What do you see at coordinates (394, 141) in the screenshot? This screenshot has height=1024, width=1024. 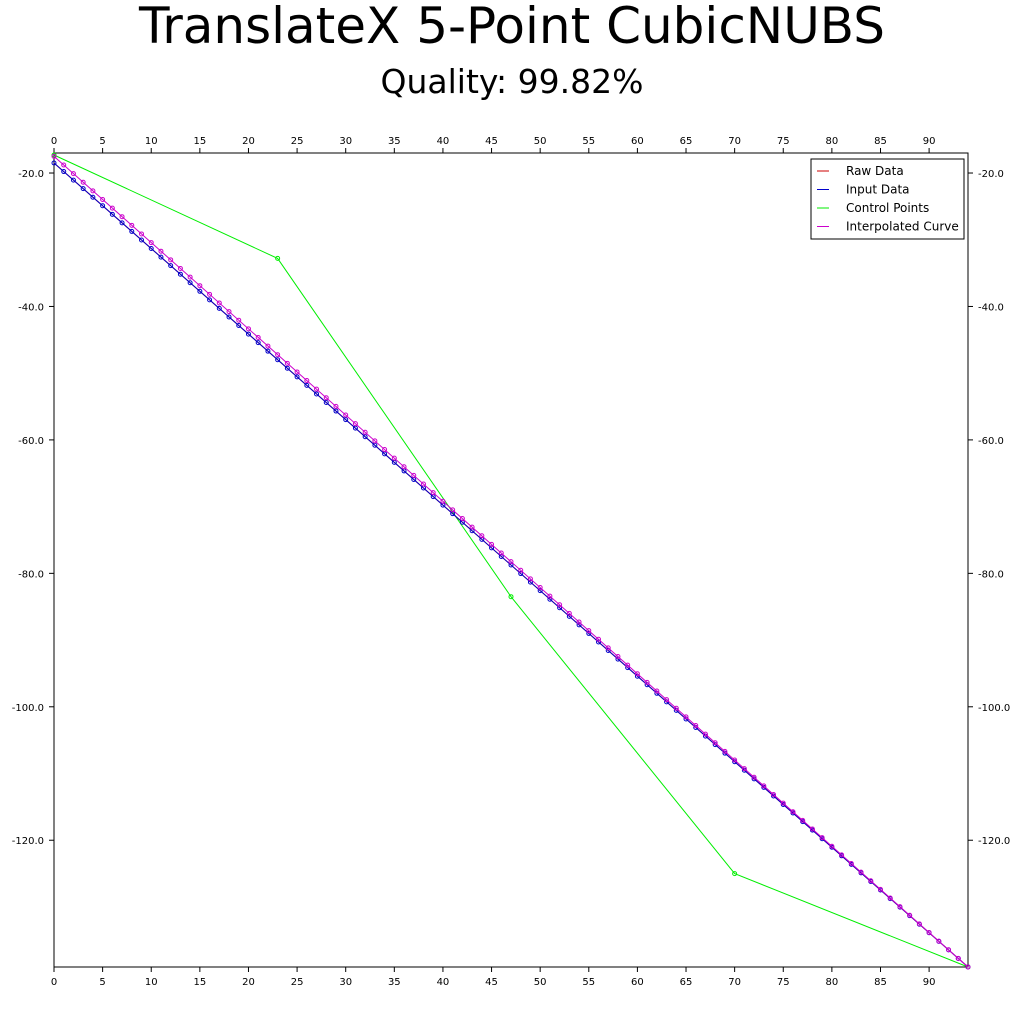 I see `x-tick-label-top: 35` at bounding box center [394, 141].